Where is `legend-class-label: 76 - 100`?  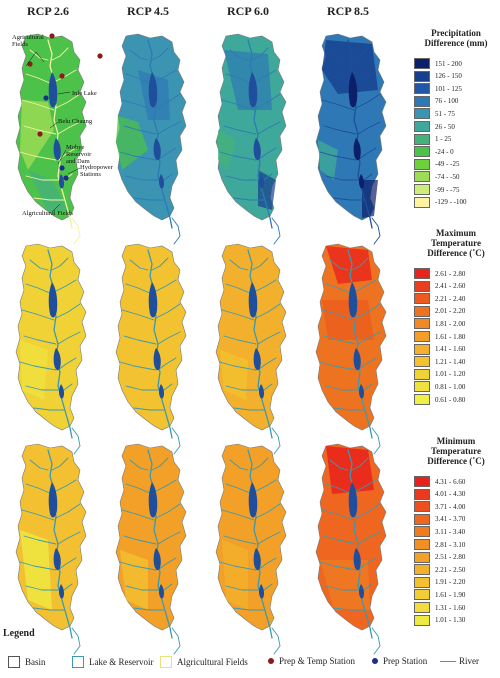 legend-class-label: 76 - 100 is located at coordinates (447, 101).